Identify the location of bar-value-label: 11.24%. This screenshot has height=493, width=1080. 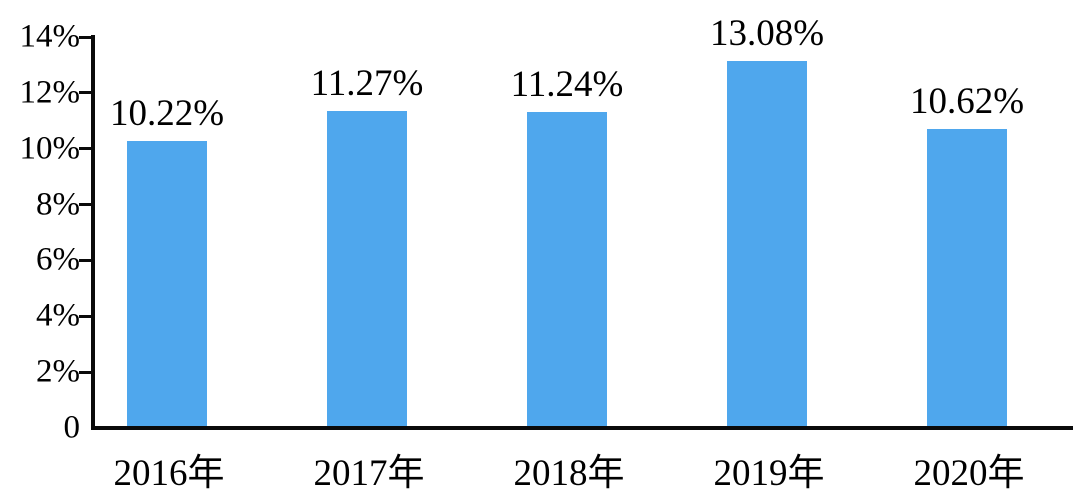
(567, 85).